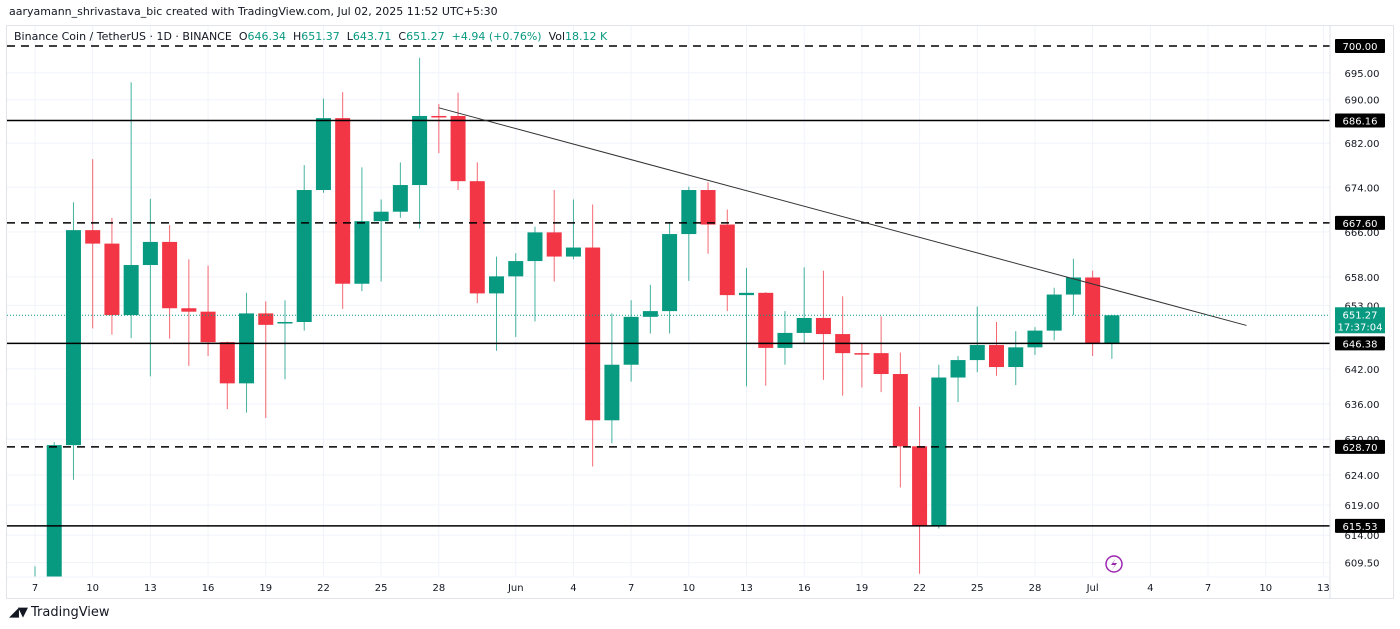 This screenshot has height=629, width=1400. What do you see at coordinates (425, 36) in the screenshot?
I see `close-value: 651.27` at bounding box center [425, 36].